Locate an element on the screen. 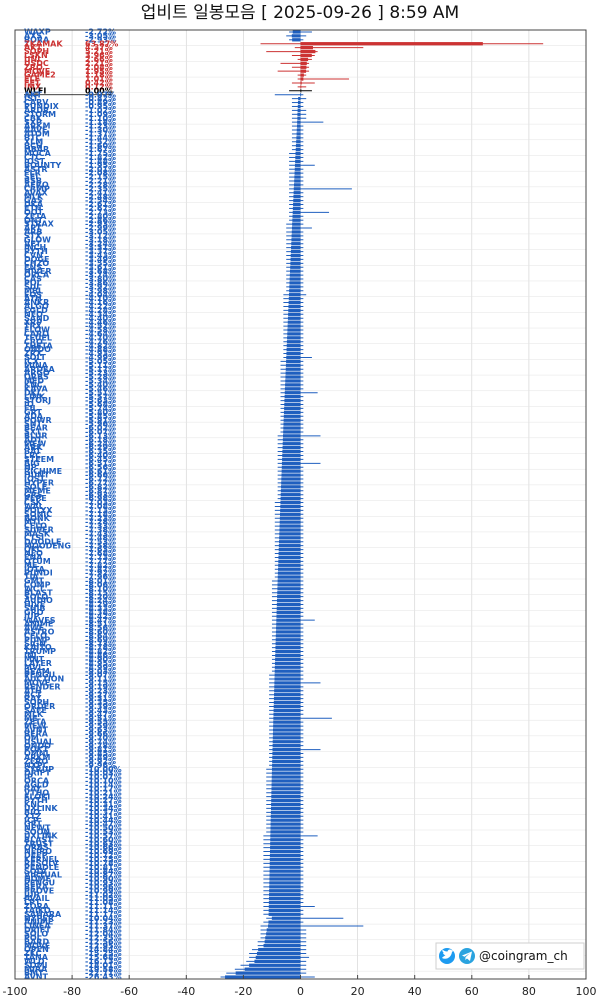  row-name-label: UNI is located at coordinates (32, 59).